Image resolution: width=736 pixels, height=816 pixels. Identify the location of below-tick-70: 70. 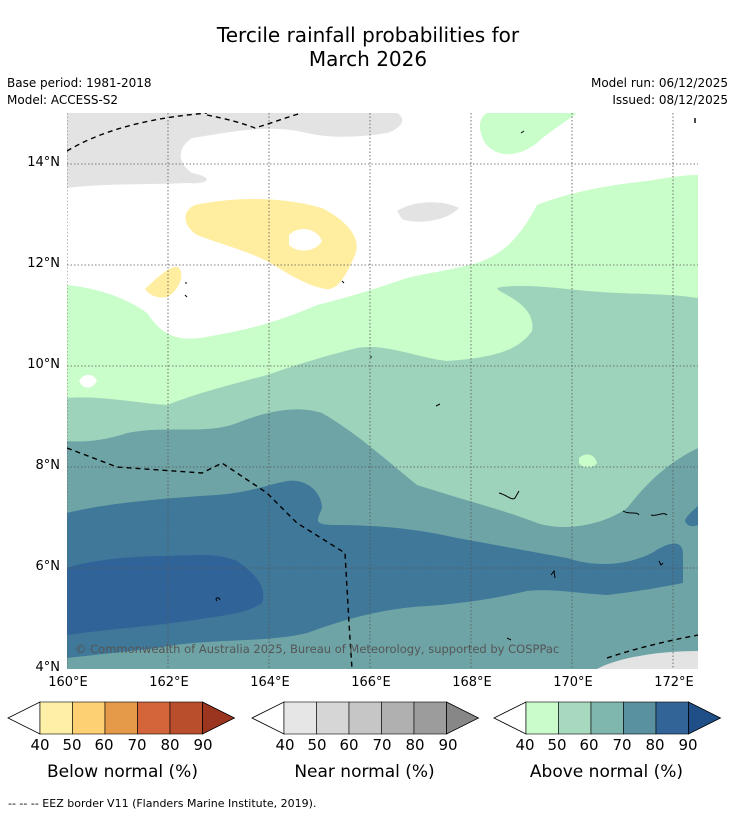
(137, 745).